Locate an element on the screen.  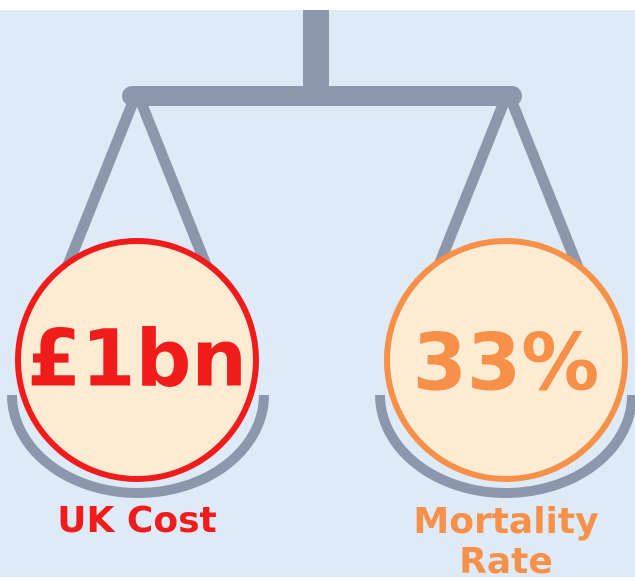
left-label: UK Cost is located at coordinates (137, 520).